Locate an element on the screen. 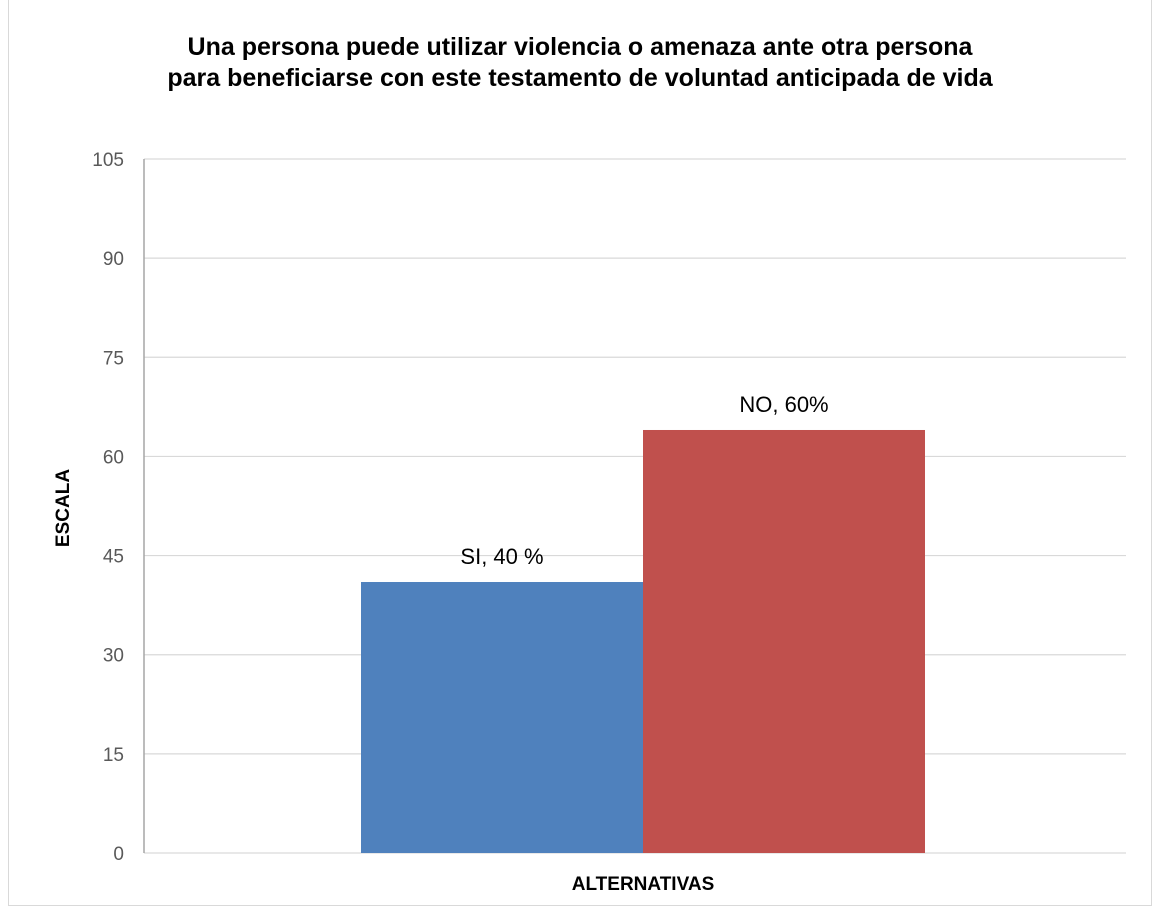 Image resolution: width=1156 pixels, height=908 pixels. y-axis-title: ESCALA is located at coordinates (63, 508).